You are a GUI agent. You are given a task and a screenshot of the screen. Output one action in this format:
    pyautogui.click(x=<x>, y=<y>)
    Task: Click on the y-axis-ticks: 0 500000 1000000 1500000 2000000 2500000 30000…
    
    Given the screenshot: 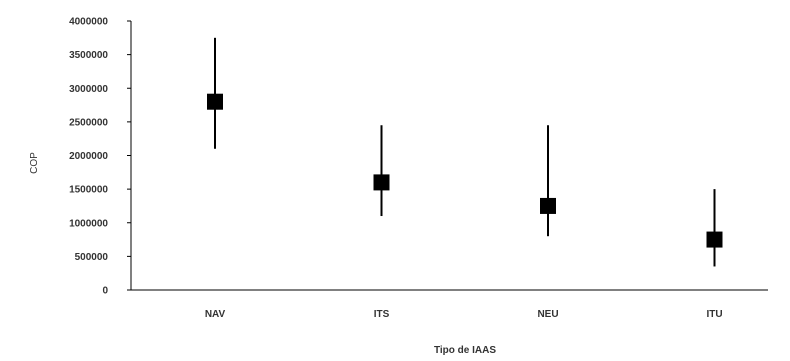 What is the action you would take?
    pyautogui.click(x=100, y=157)
    